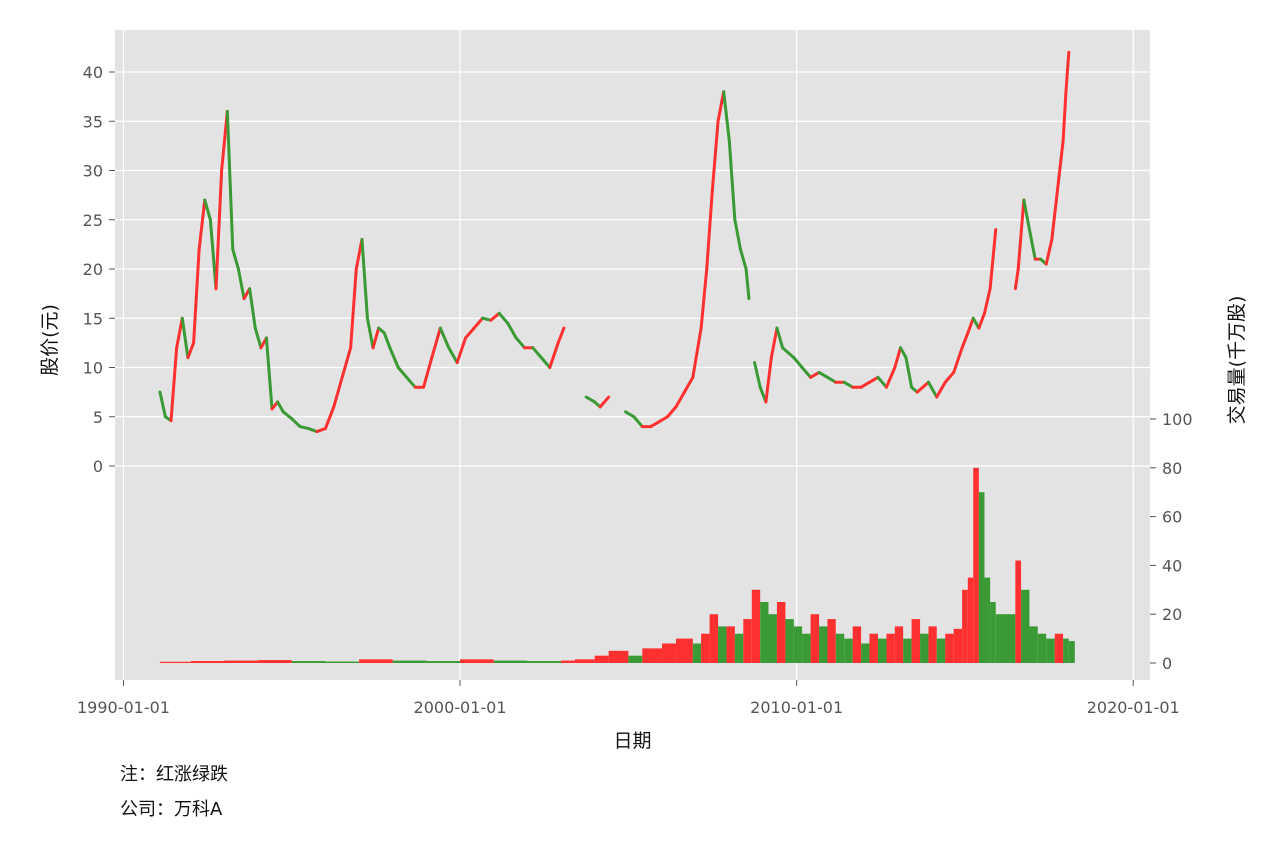  What do you see at coordinates (1172, 517) in the screenshot?
I see `right-tick-label: 60` at bounding box center [1172, 517].